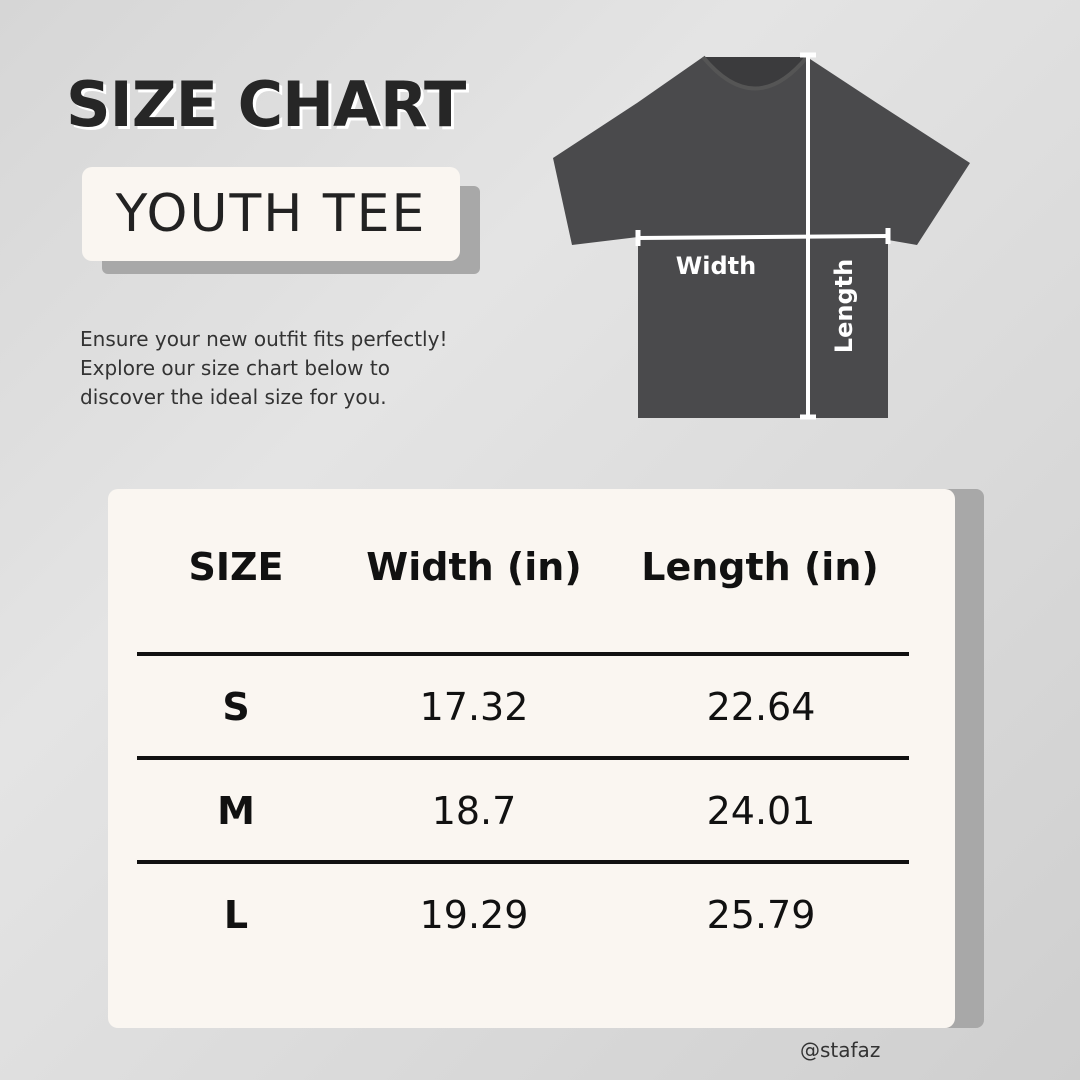 This screenshot has height=1080, width=1080. I want to click on header-width: Width (in), so click(474, 567).